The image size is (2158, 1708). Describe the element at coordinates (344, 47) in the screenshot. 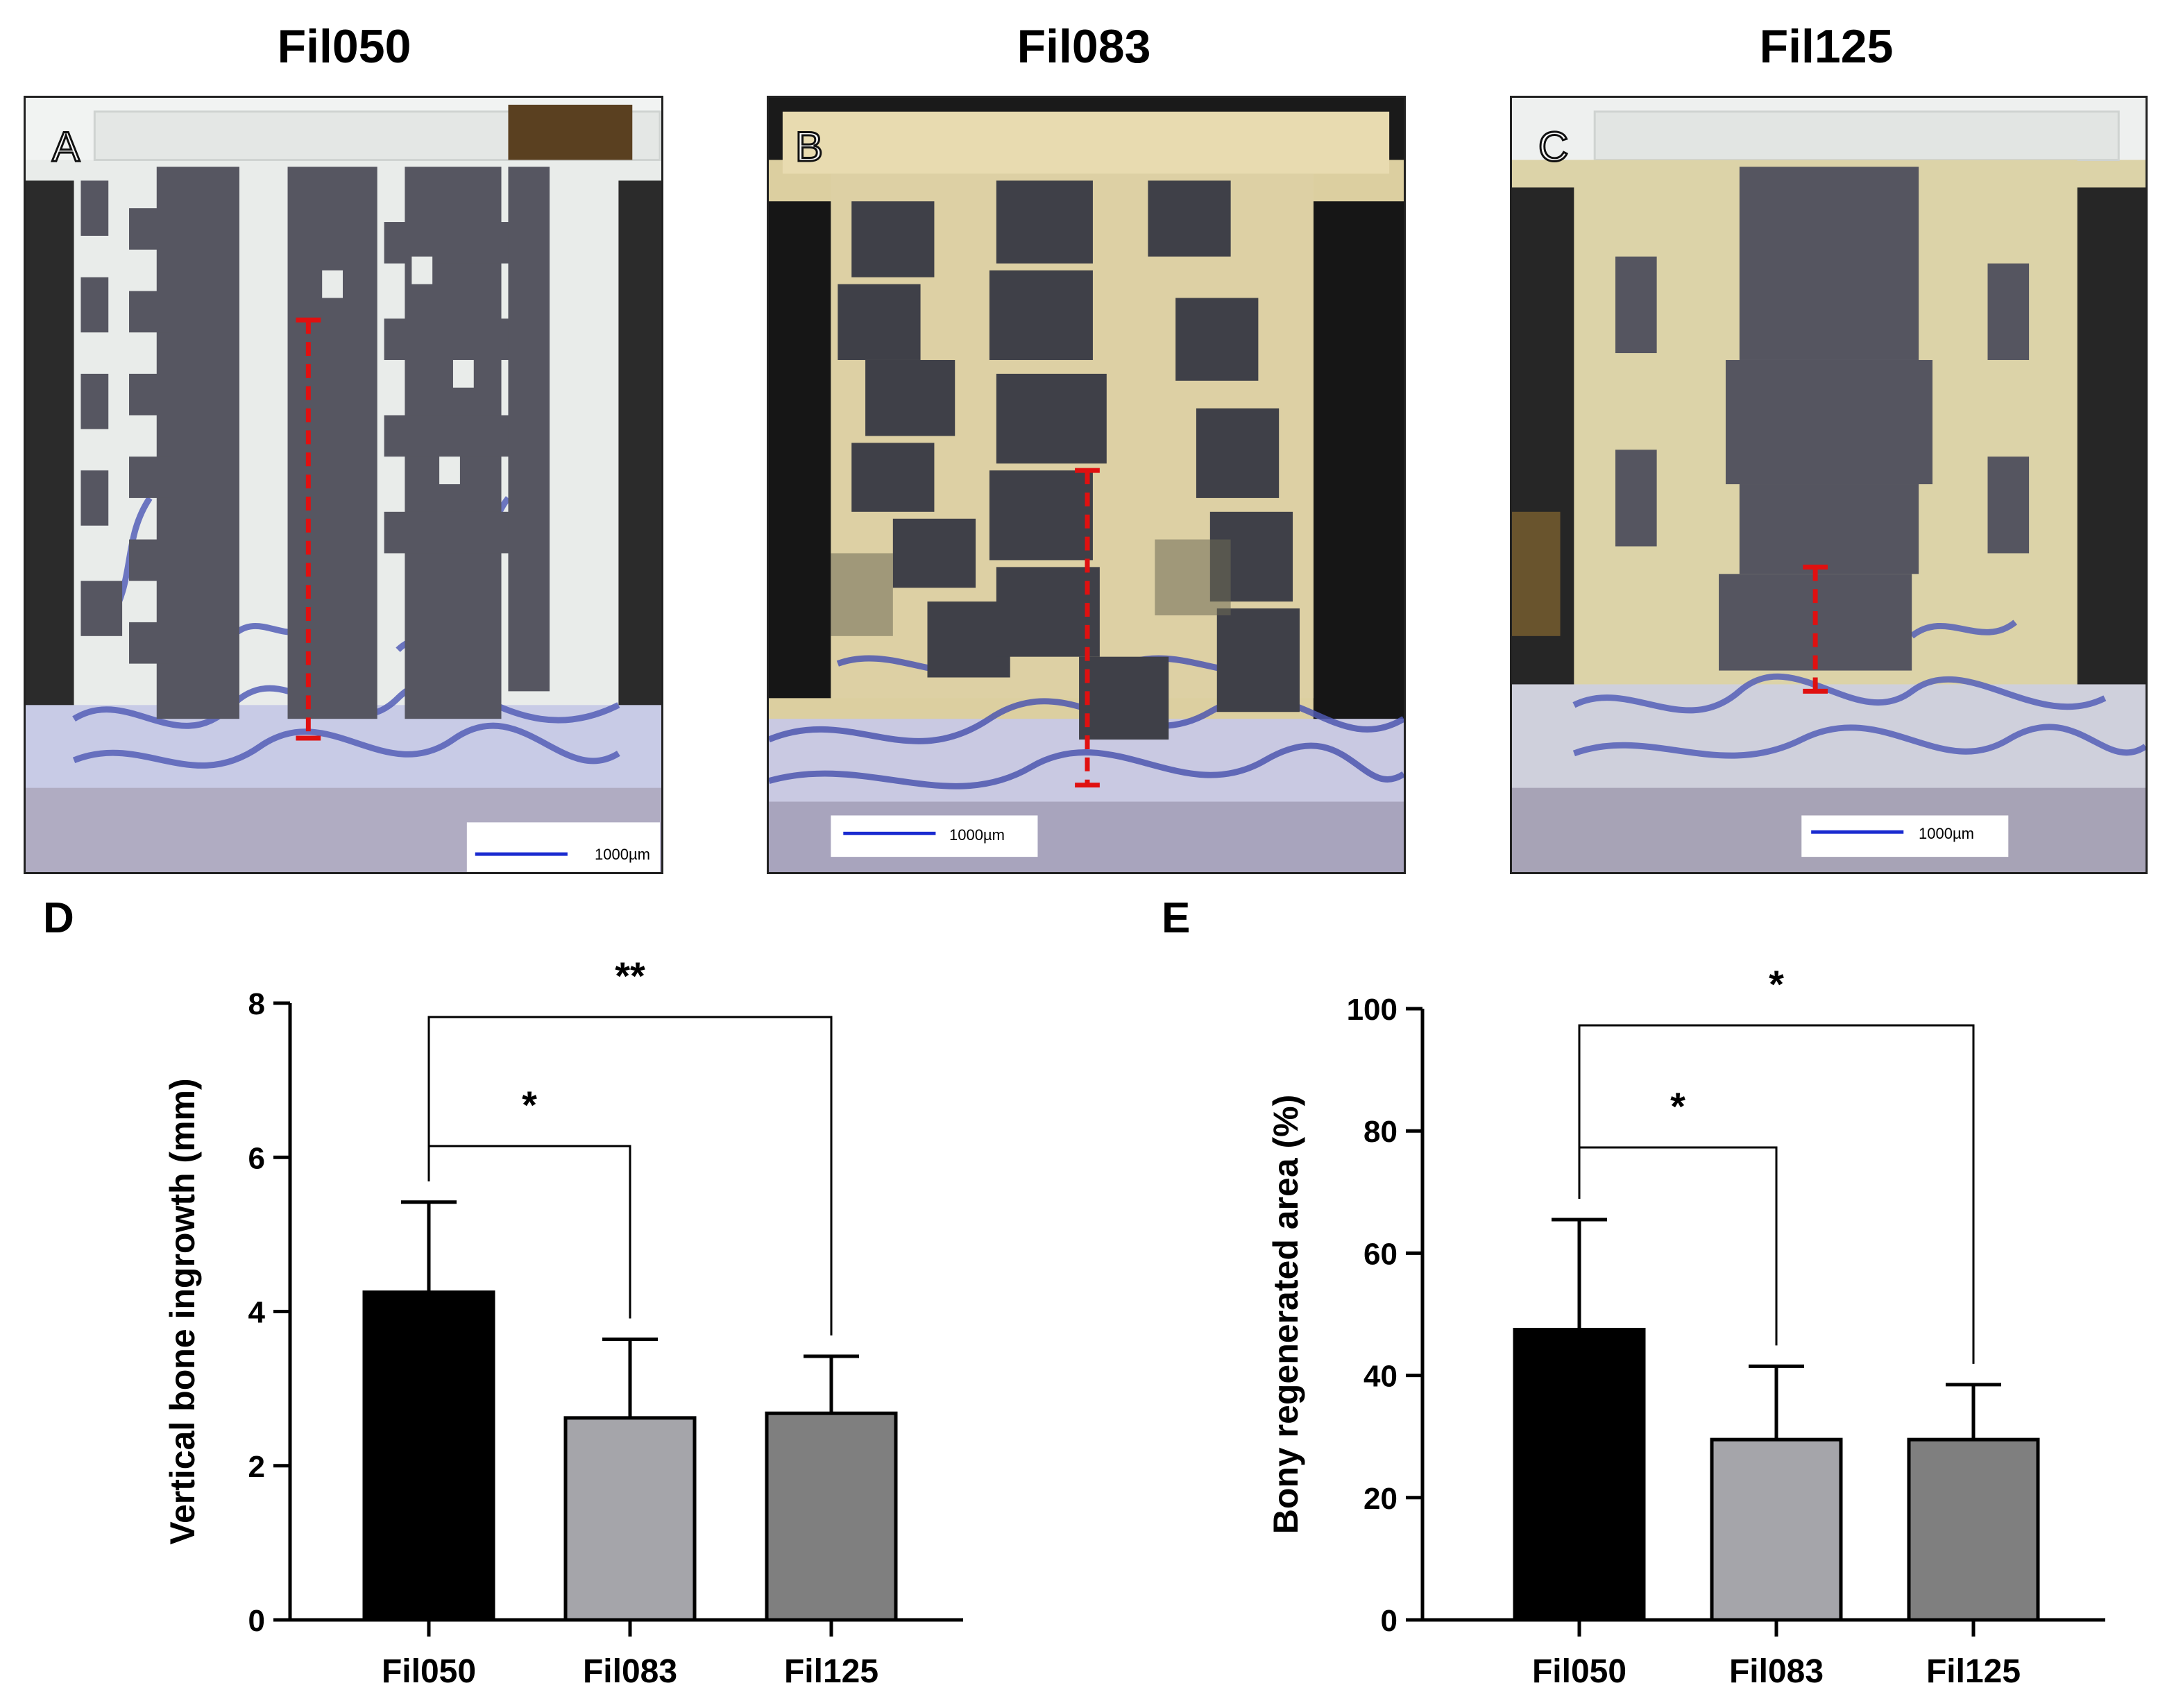

I see `column-title-fil050: Fil050` at that location.